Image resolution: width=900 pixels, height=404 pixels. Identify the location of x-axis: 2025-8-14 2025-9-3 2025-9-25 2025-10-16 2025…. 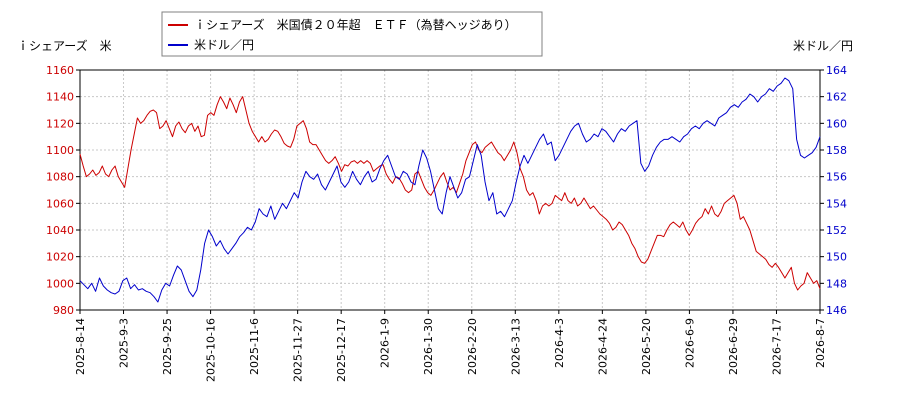
(450, 346).